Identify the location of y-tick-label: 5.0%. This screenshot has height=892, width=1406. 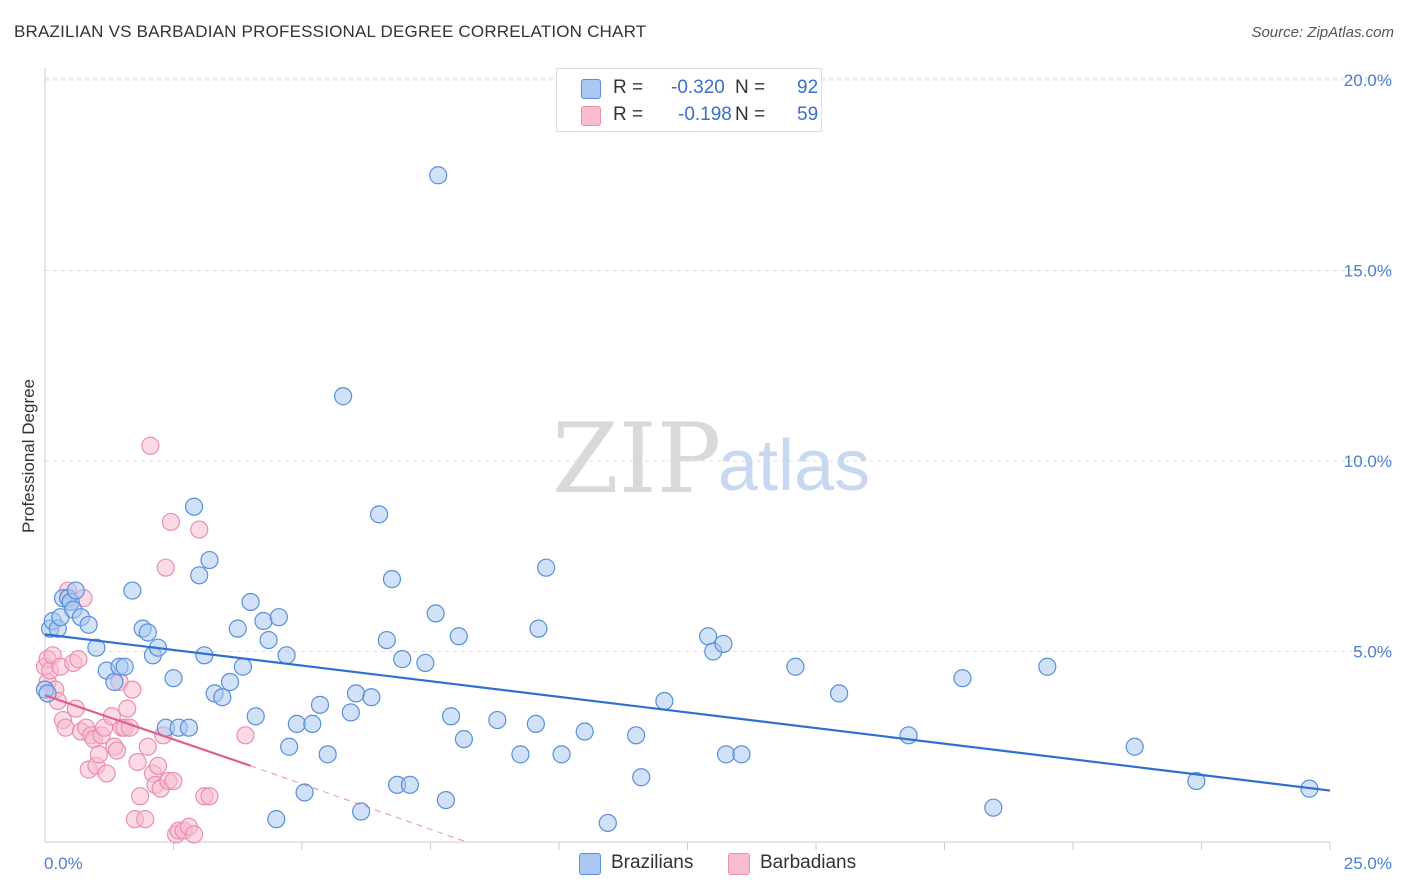
(1372, 652).